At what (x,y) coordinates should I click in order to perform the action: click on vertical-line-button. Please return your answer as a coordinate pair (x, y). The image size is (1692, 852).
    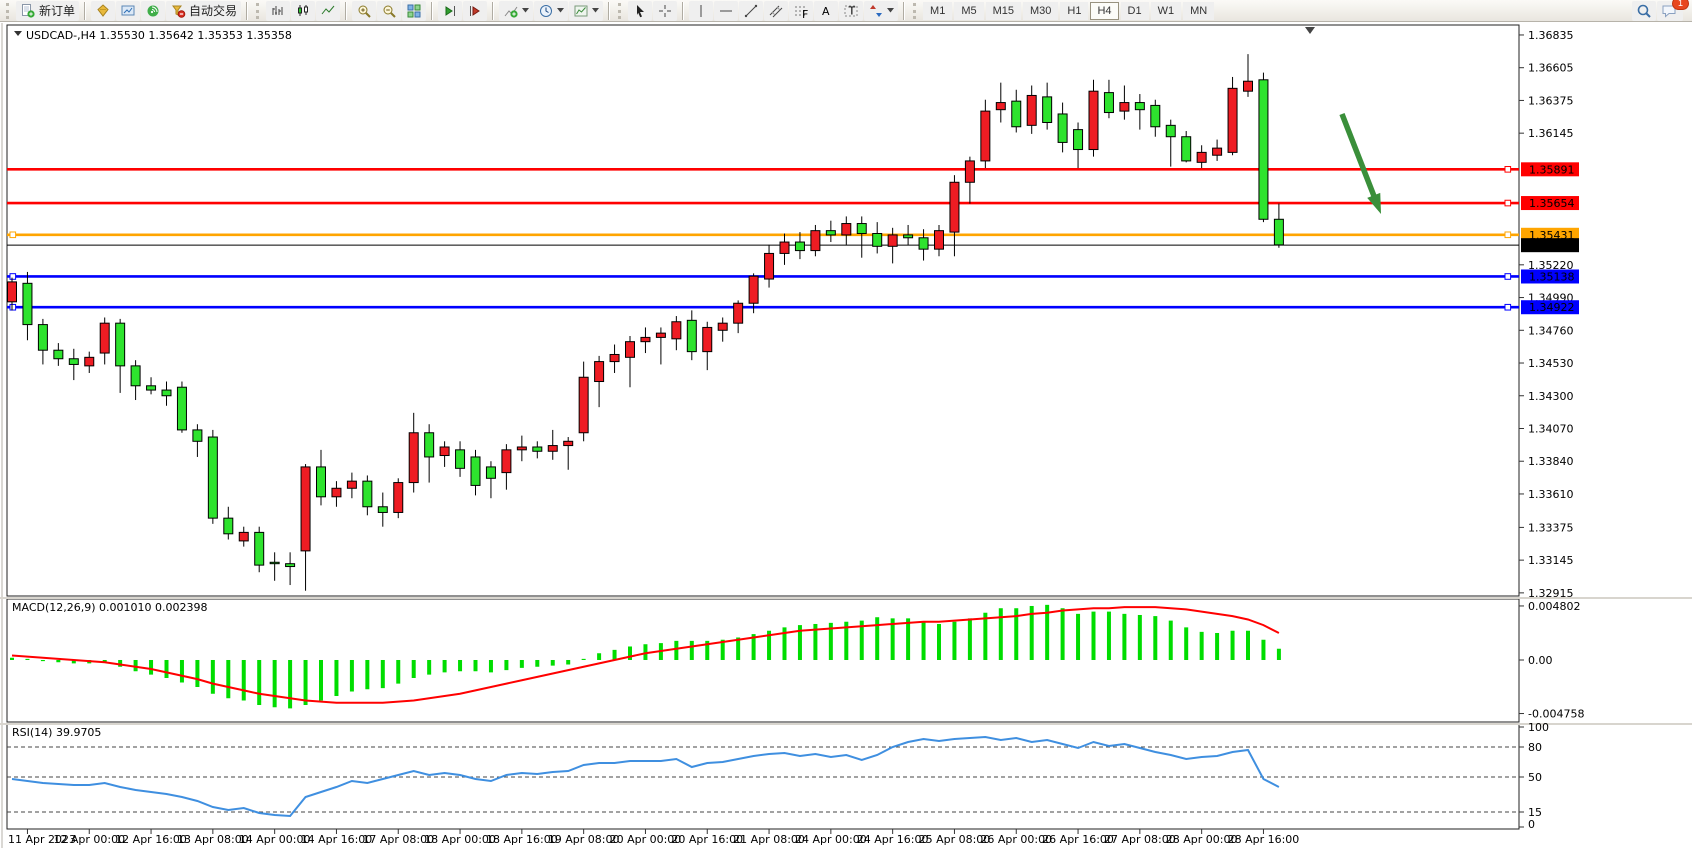
    Looking at the image, I should click on (701, 10).